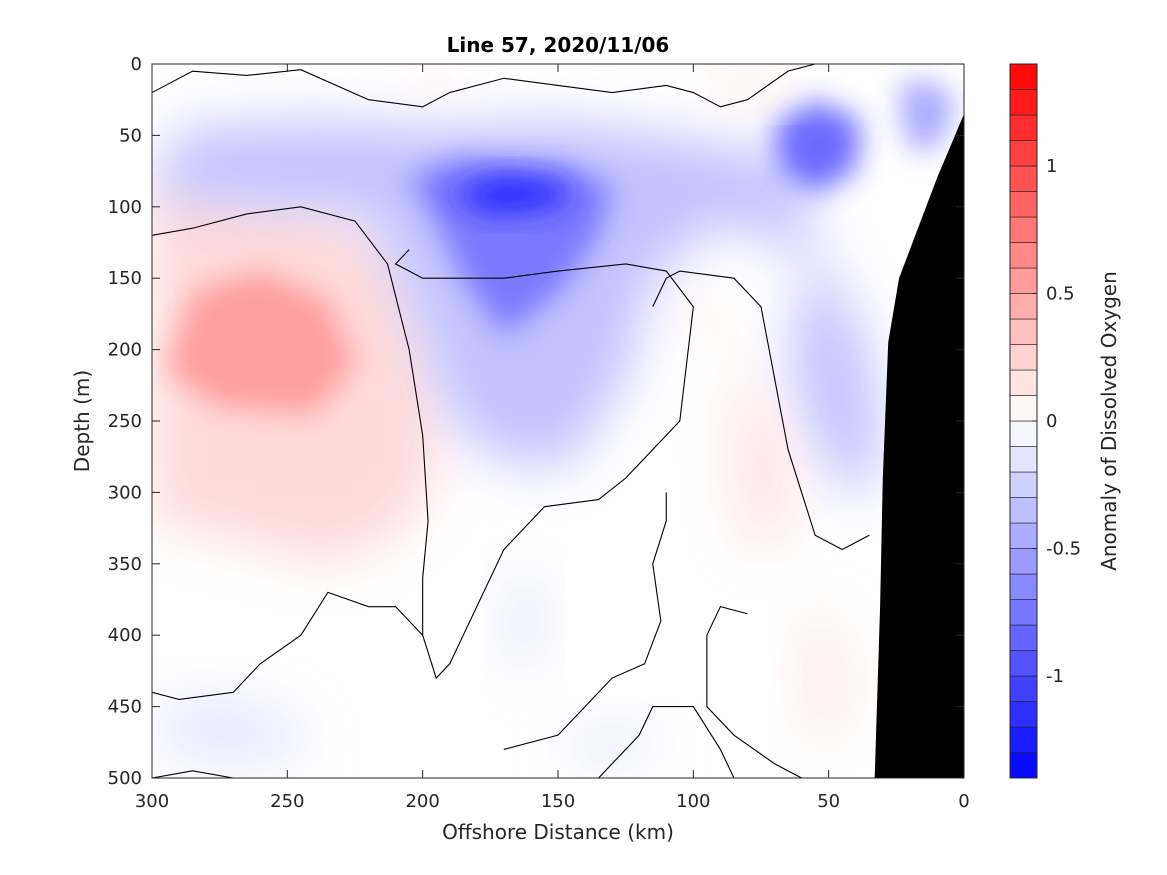  I want to click on y-tick-label: 450, so click(125, 707).